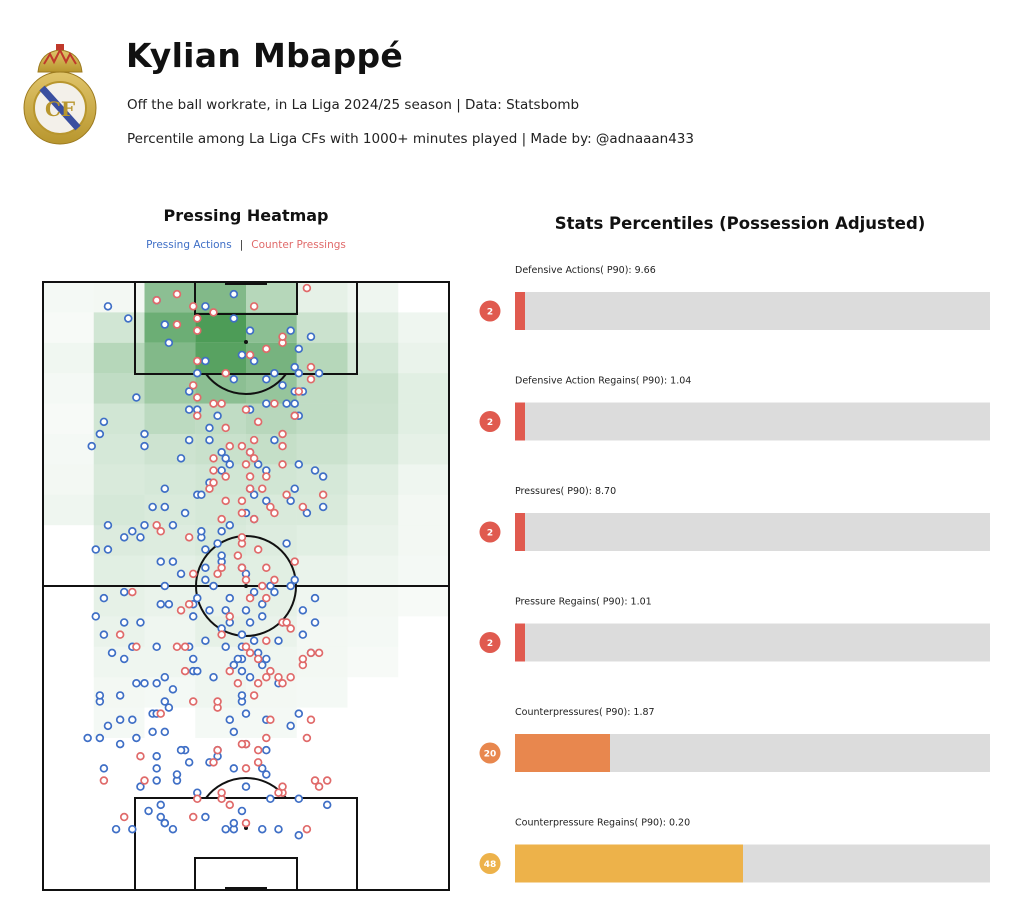 This screenshot has width=1024, height=913. What do you see at coordinates (298, 245) in the screenshot?
I see `legend-counter-pressings: Counter Pressings` at bounding box center [298, 245].